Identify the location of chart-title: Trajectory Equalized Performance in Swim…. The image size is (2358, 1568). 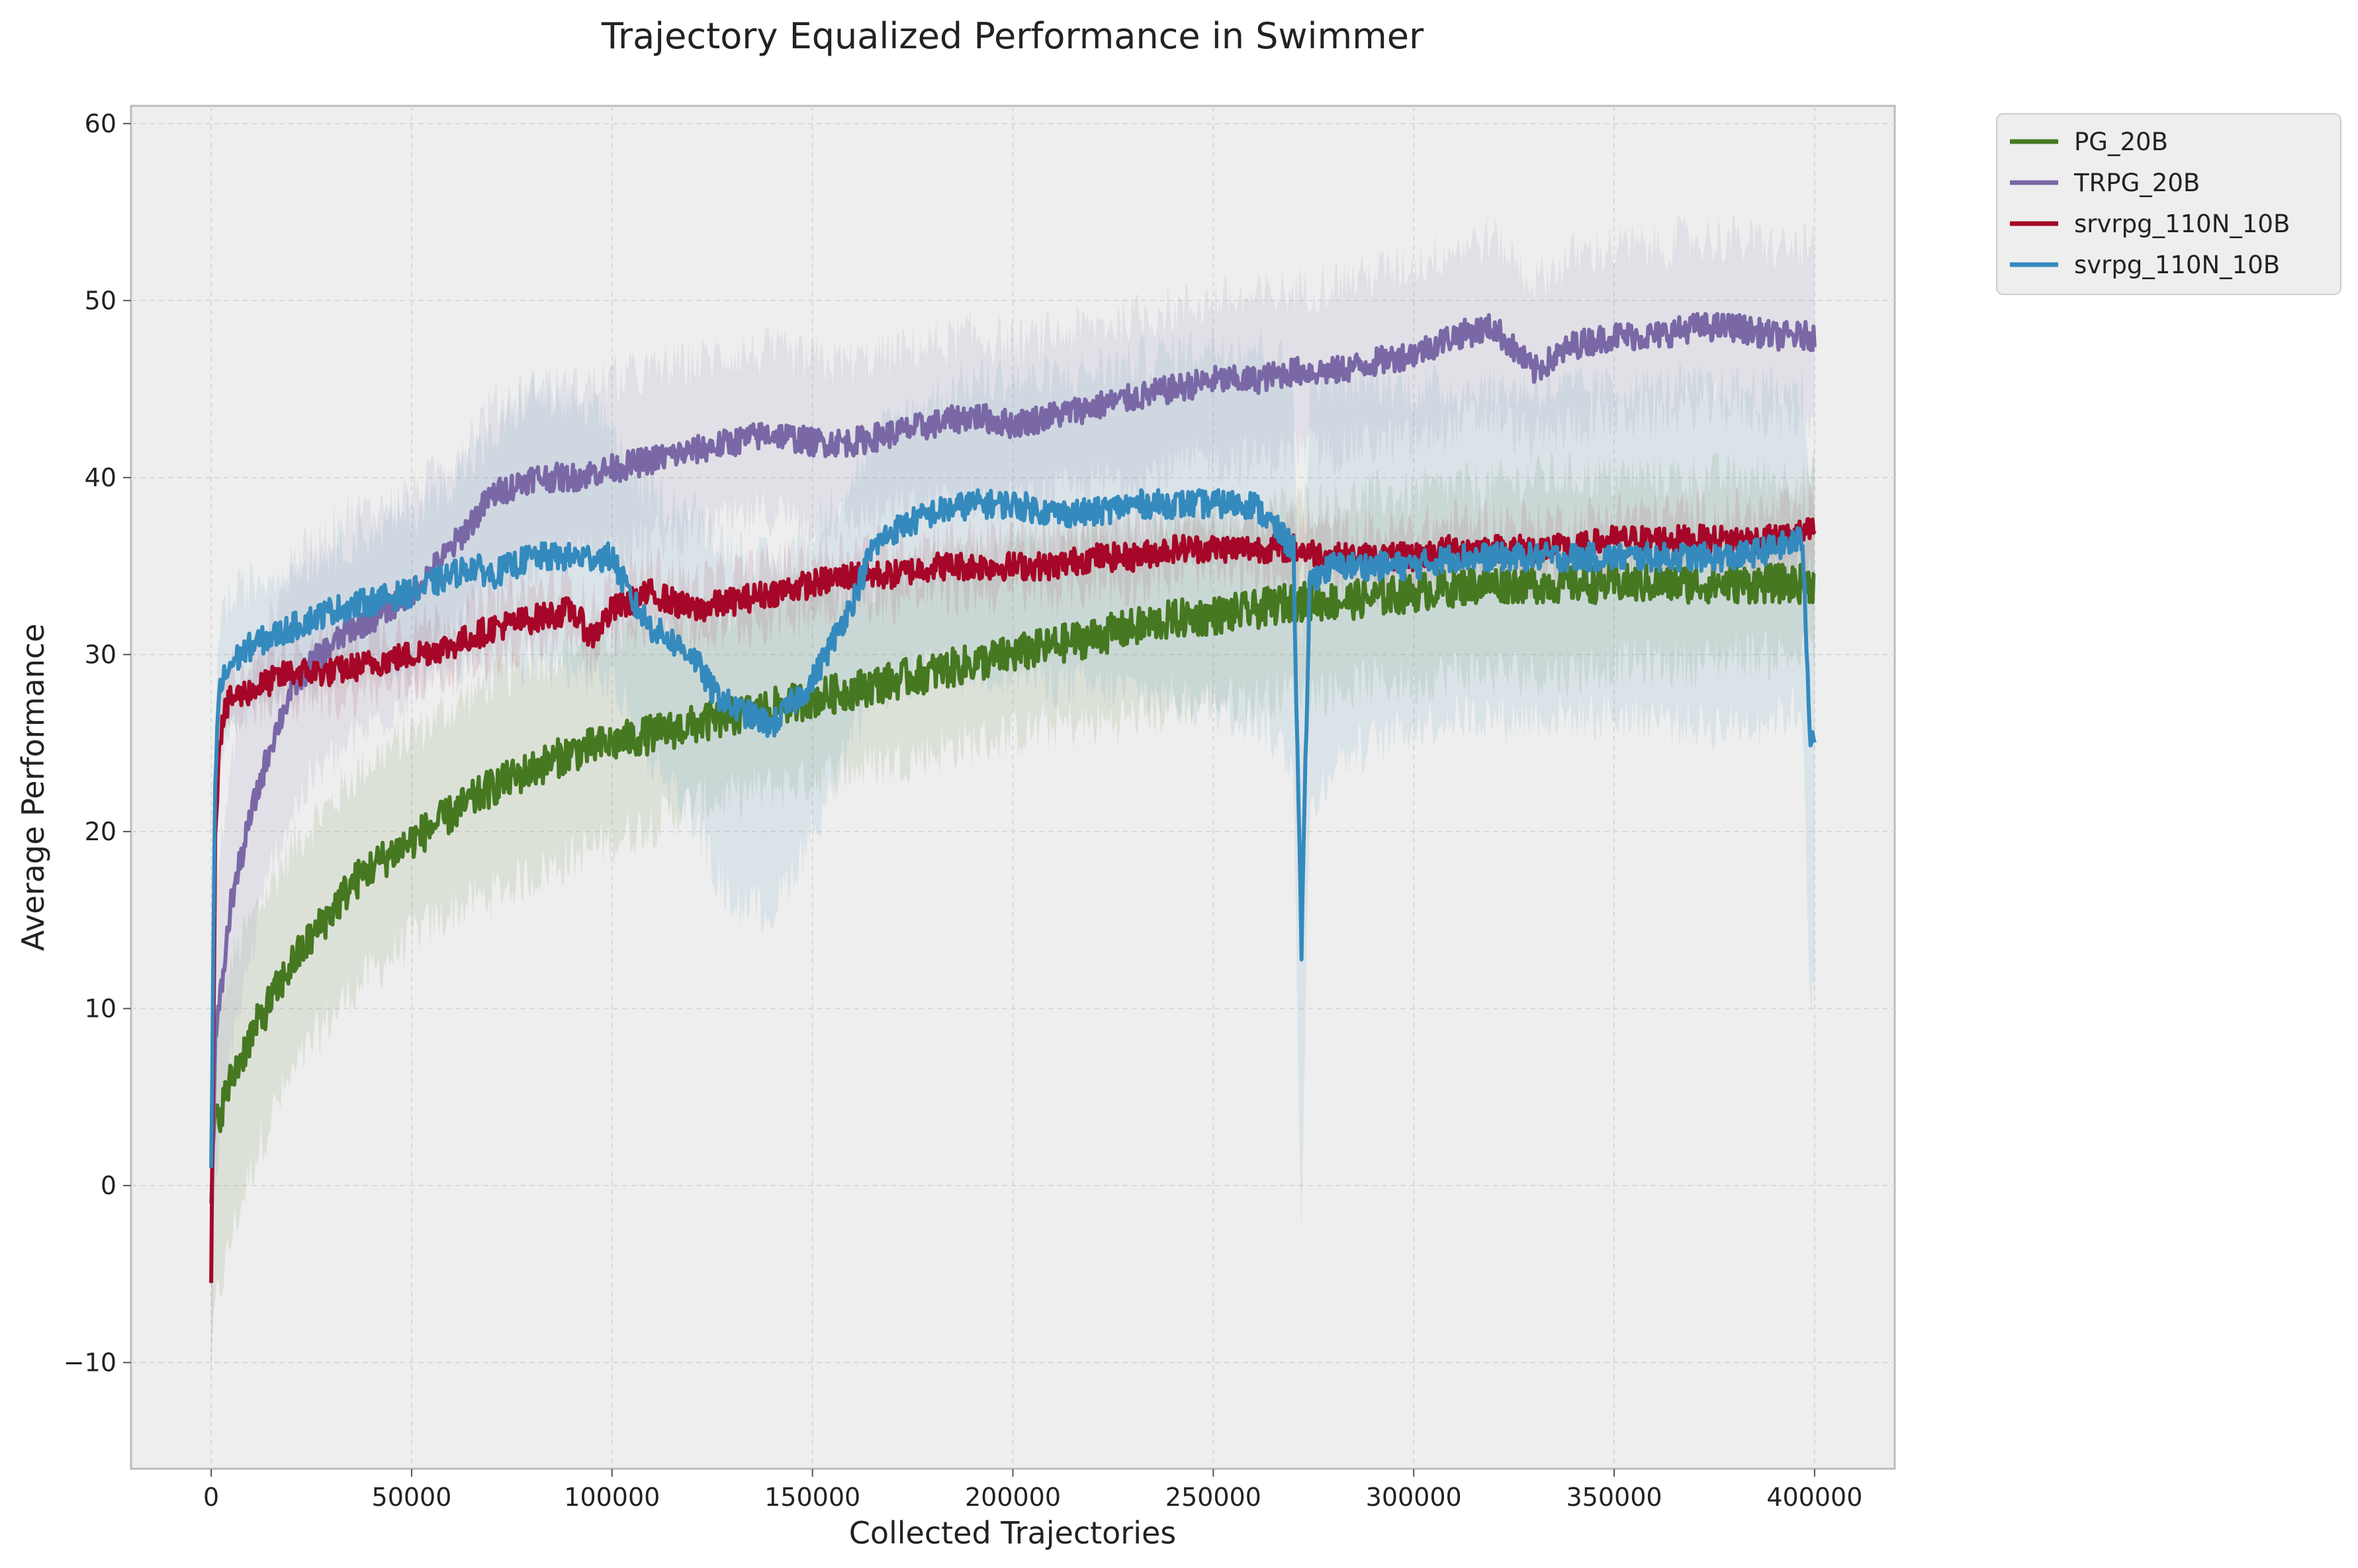
(1012, 36).